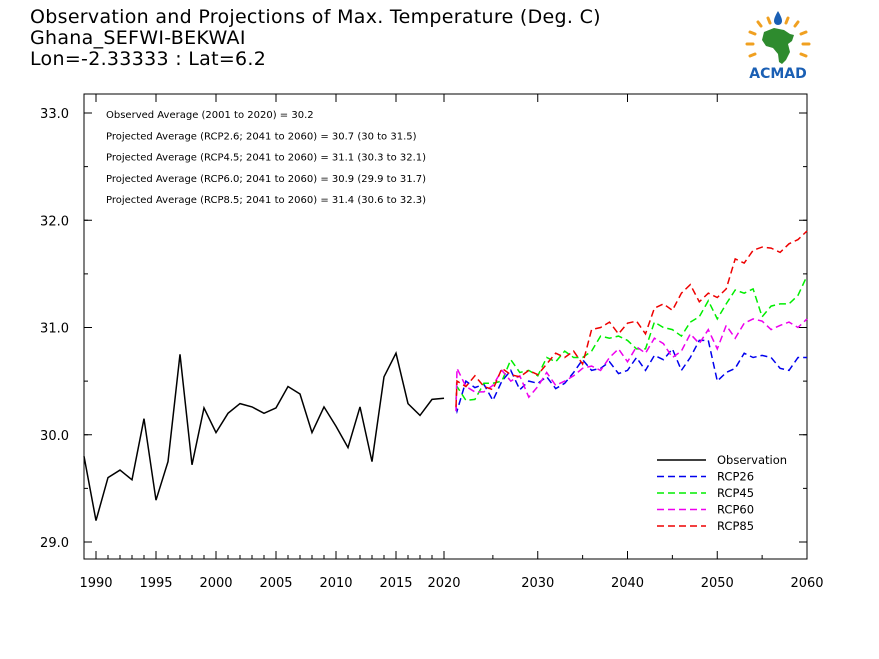 This screenshot has width=879, height=659. I want to click on x-tick-label: 2050, so click(717, 583).